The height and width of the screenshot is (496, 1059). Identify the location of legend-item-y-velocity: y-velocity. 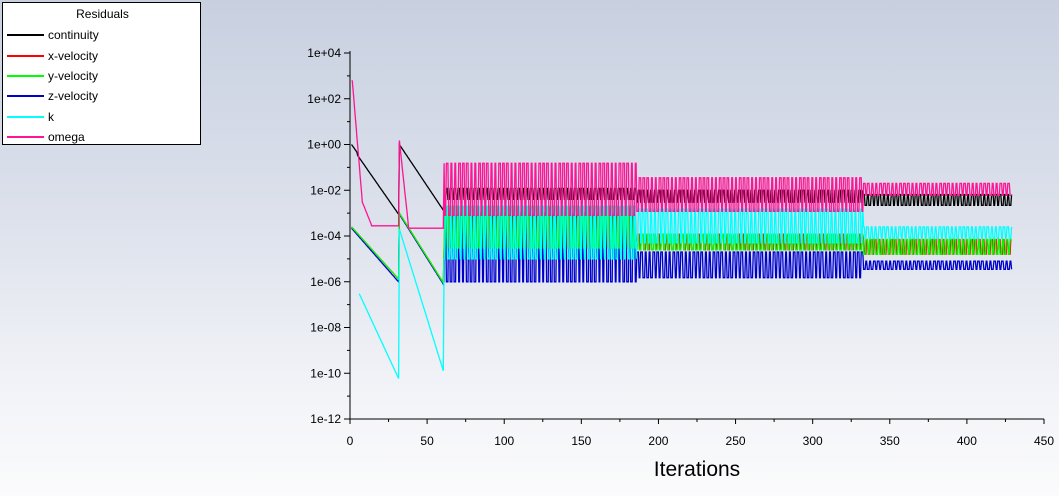
(53, 76).